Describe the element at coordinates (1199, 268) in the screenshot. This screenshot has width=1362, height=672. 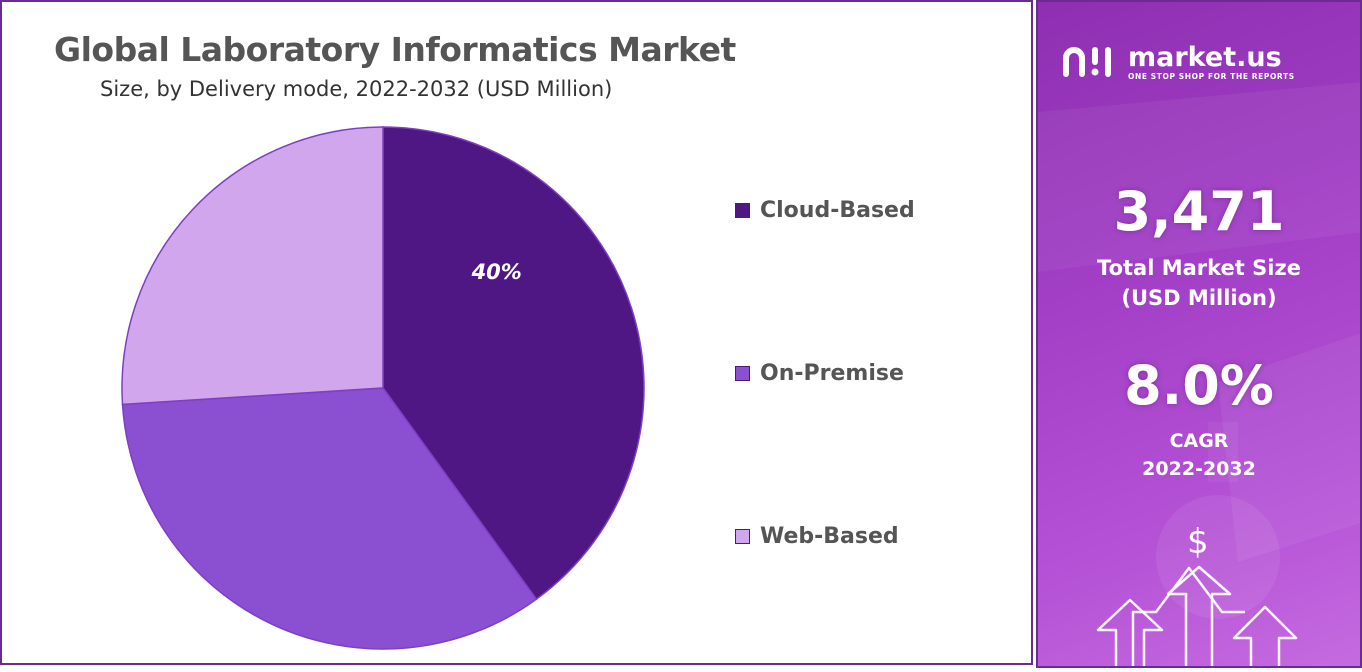
I see `market-size-label: Total Market Size` at that location.